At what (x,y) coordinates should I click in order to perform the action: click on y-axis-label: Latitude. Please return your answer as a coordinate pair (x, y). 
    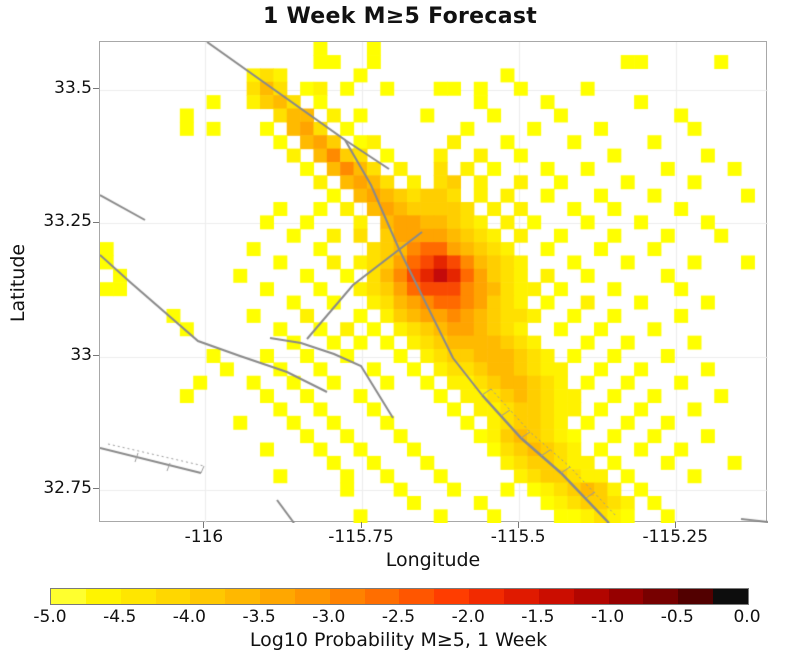
    Looking at the image, I should click on (18, 283).